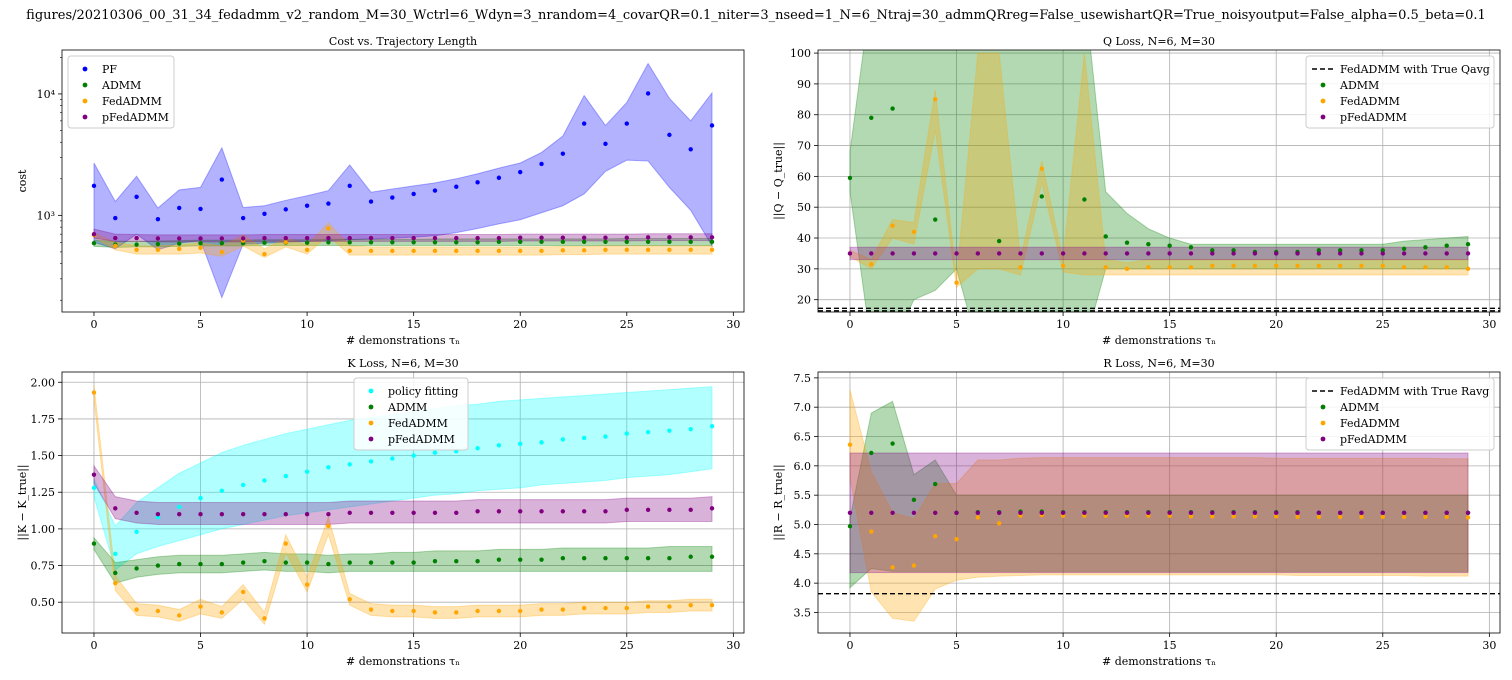  Describe the element at coordinates (803, 495) in the screenshot. I see `y-tick-label: 5.5` at that location.